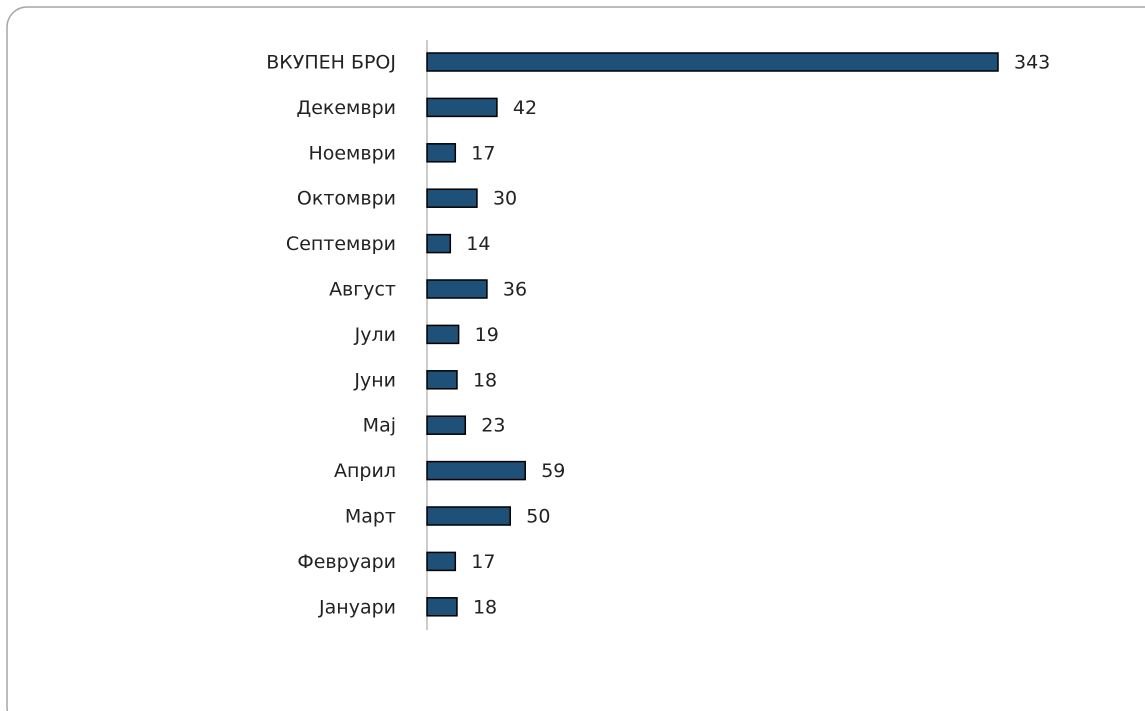 This screenshot has height=711, width=1145. What do you see at coordinates (515, 290) in the screenshot?
I see `data-label: 36` at bounding box center [515, 290].